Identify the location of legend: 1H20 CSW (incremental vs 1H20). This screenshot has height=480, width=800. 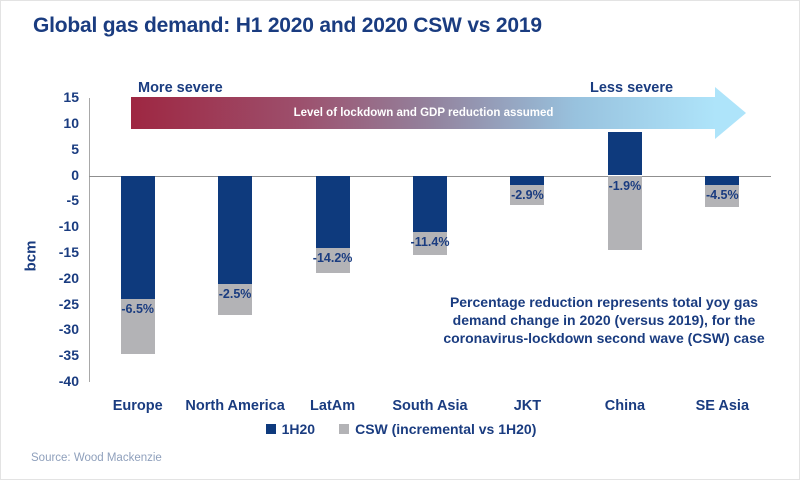
(400, 429).